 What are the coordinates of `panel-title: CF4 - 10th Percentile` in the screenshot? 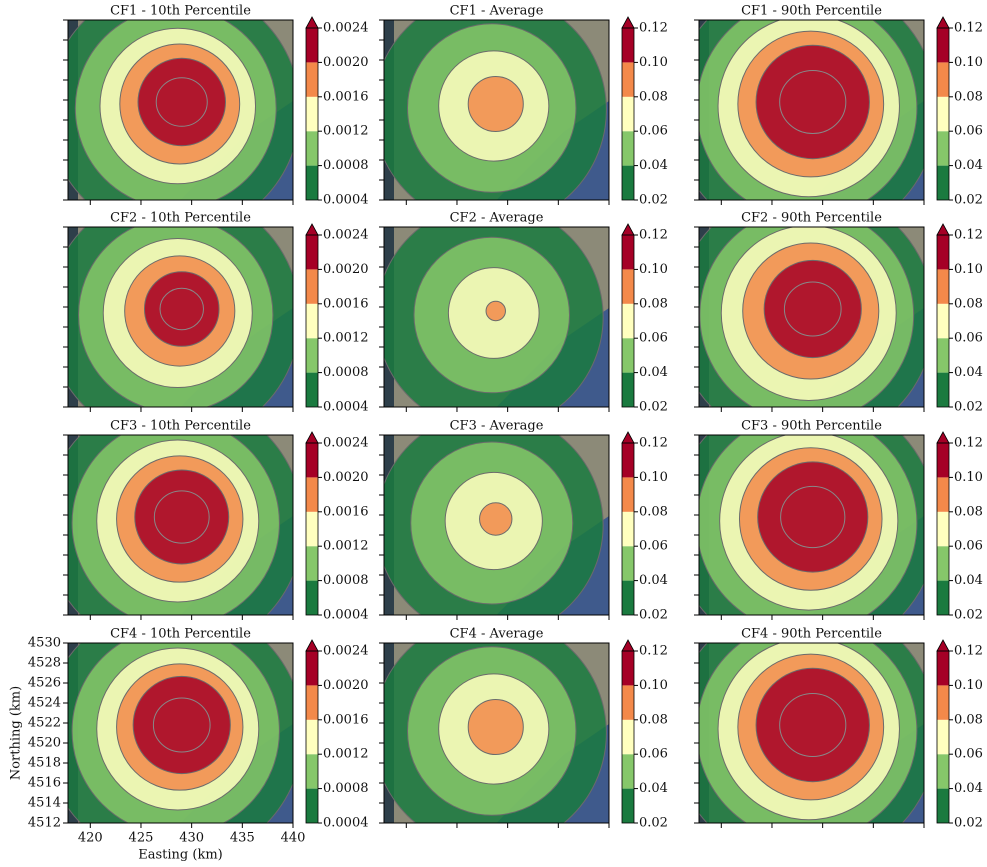 It's located at (180, 634).